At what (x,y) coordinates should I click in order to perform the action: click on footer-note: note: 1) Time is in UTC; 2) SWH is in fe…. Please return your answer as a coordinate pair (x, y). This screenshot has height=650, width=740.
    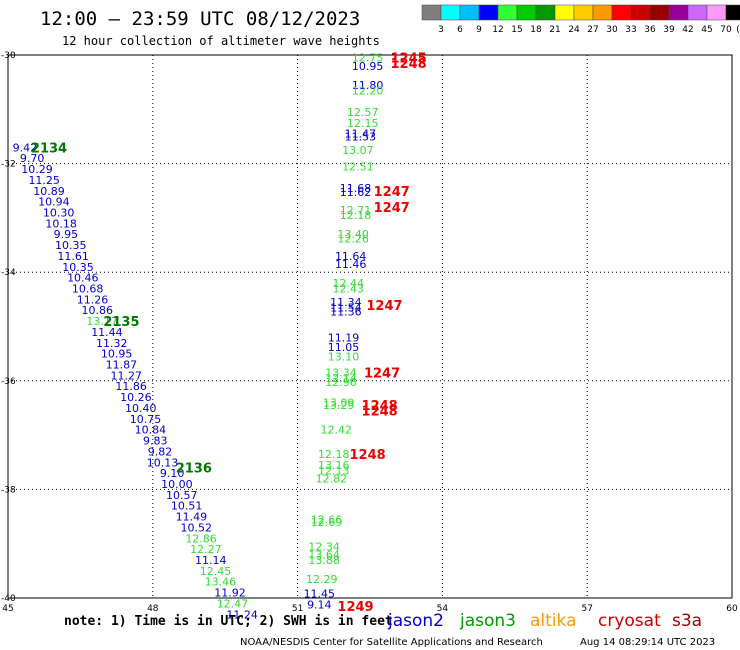
    Looking at the image, I should click on (228, 621).